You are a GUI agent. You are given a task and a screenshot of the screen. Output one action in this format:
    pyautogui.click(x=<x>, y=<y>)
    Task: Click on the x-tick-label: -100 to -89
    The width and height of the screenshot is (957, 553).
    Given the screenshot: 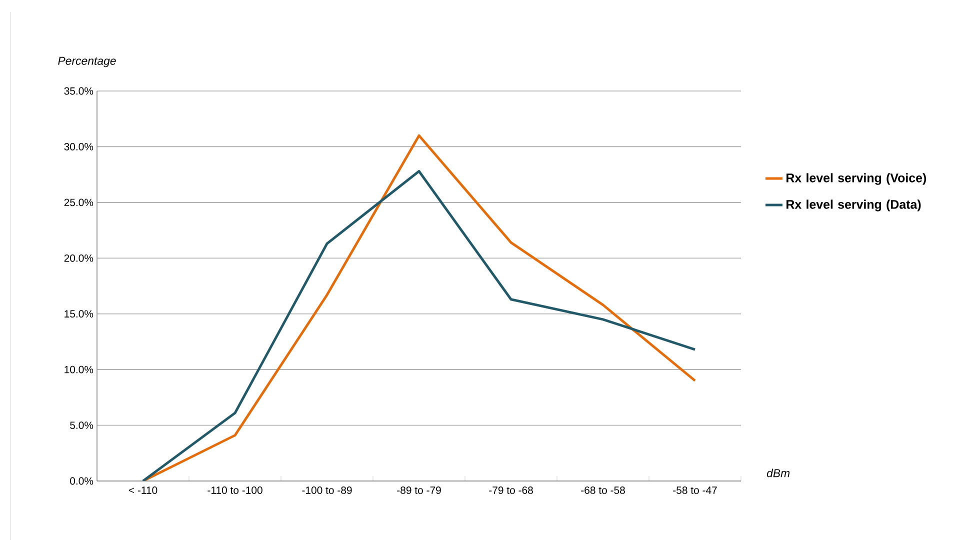 What is the action you would take?
    pyautogui.click(x=327, y=490)
    